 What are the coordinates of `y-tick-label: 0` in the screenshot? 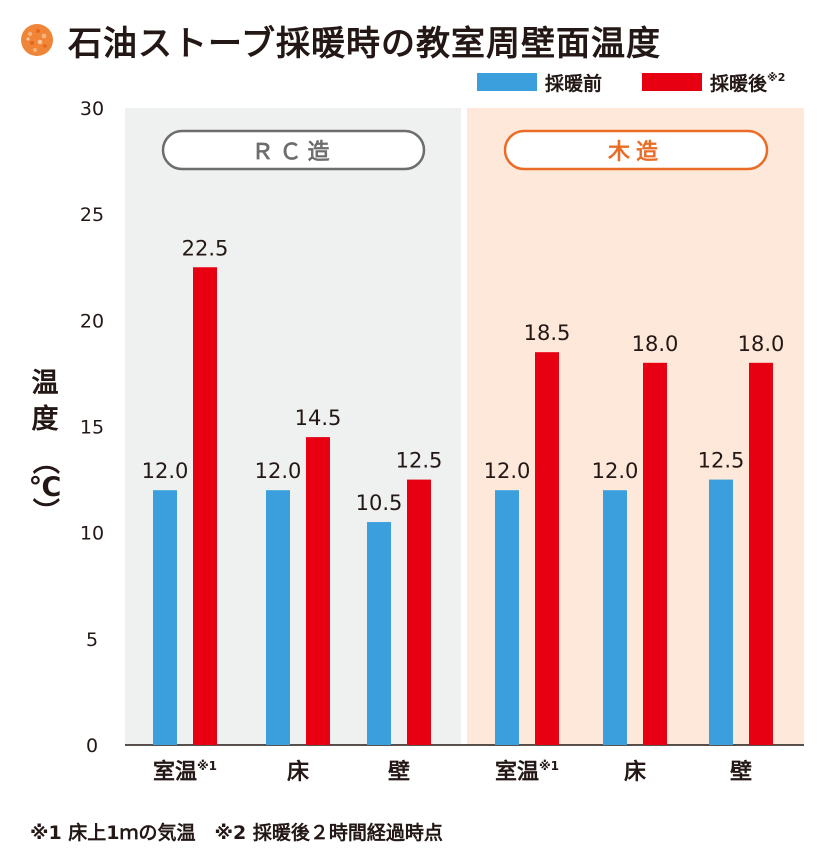 It's located at (92, 746).